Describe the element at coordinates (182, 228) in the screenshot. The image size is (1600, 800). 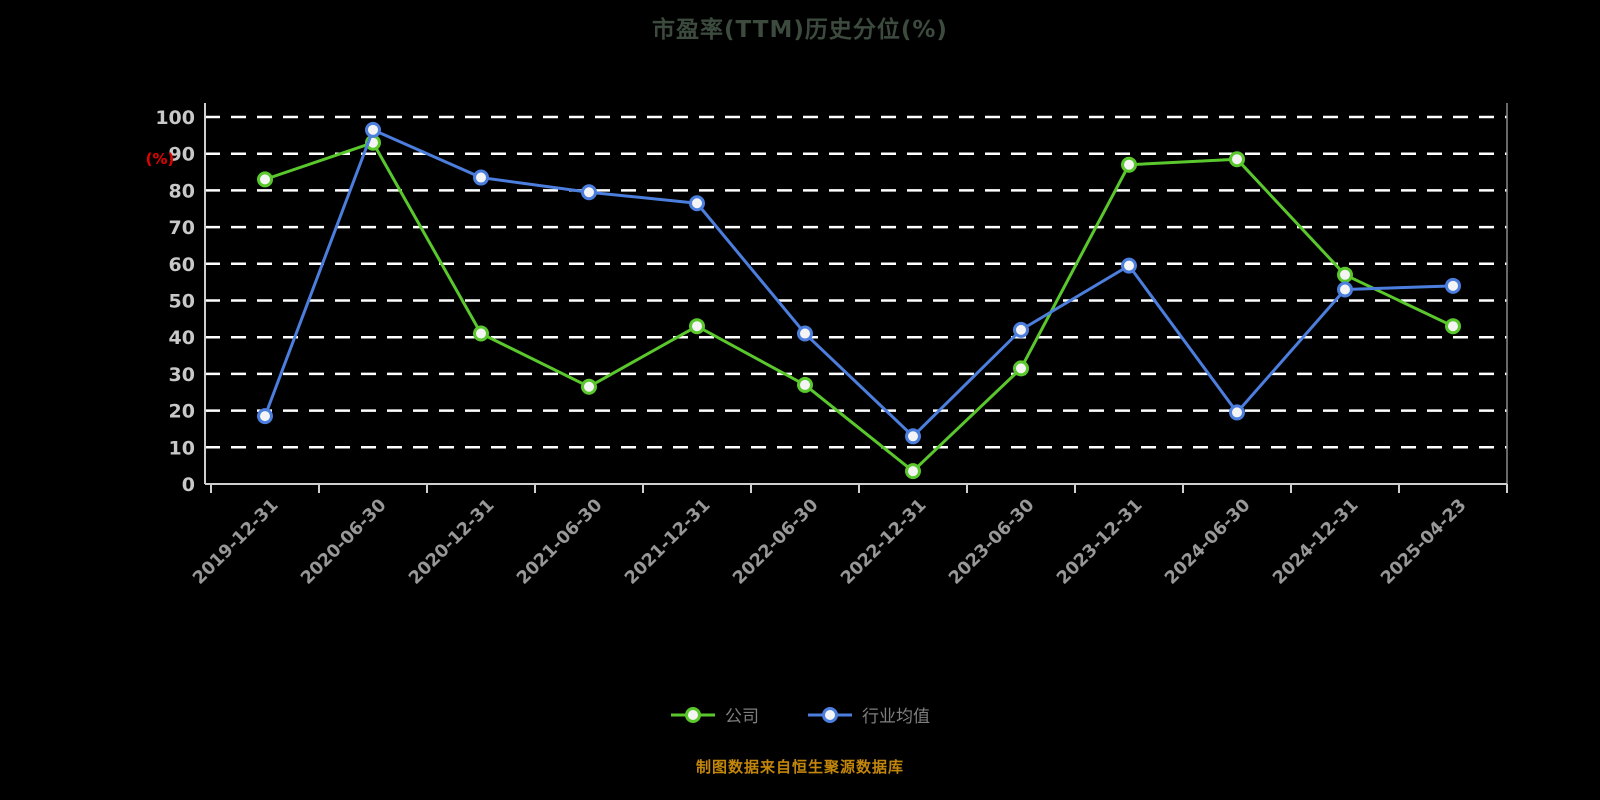
I see `svg-text: 70` at that location.